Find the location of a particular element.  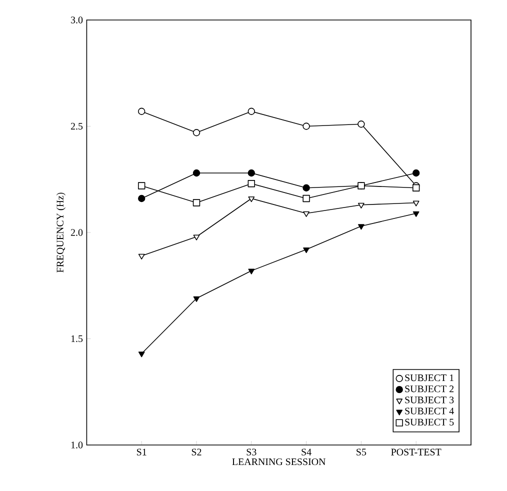

legend-label: SUBJECT 2 is located at coordinates (429, 389).